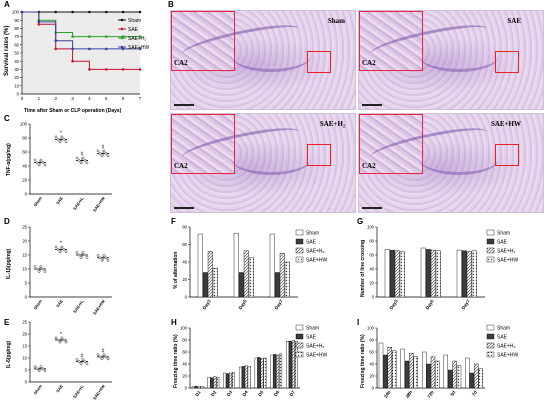  I want to click on region-of-interest-box, so click(319, 155).